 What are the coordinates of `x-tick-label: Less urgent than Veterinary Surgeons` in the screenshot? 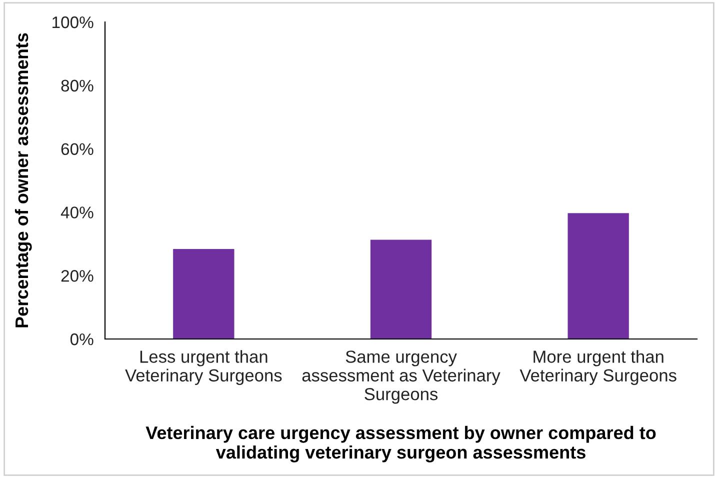 It's located at (203, 367).